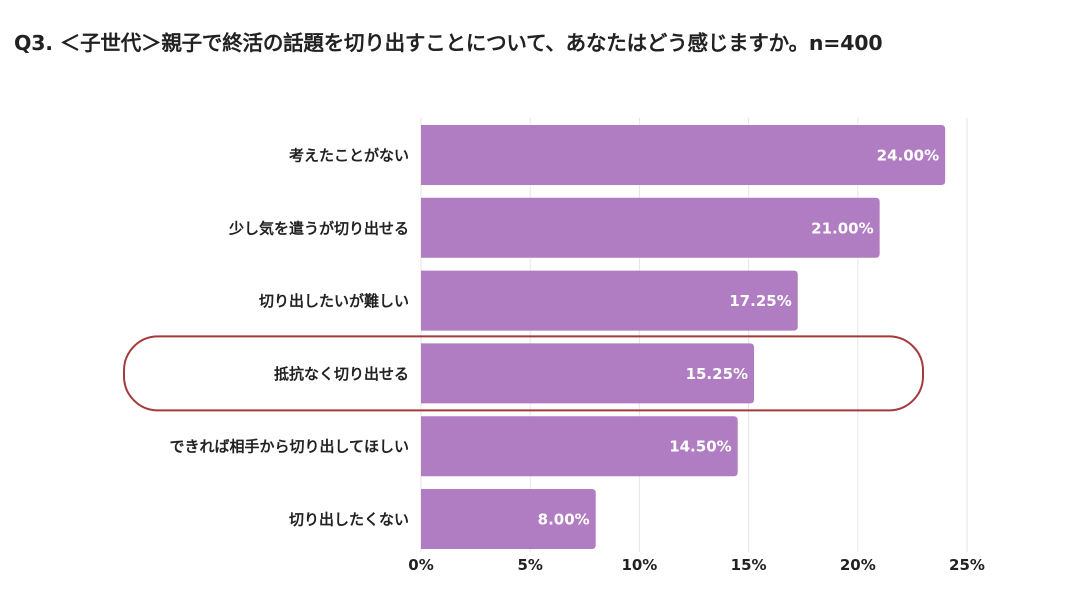 The image size is (1075, 605). Describe the element at coordinates (289, 447) in the screenshot. I see `category-label: できれば相手から切り出してほしい` at that location.